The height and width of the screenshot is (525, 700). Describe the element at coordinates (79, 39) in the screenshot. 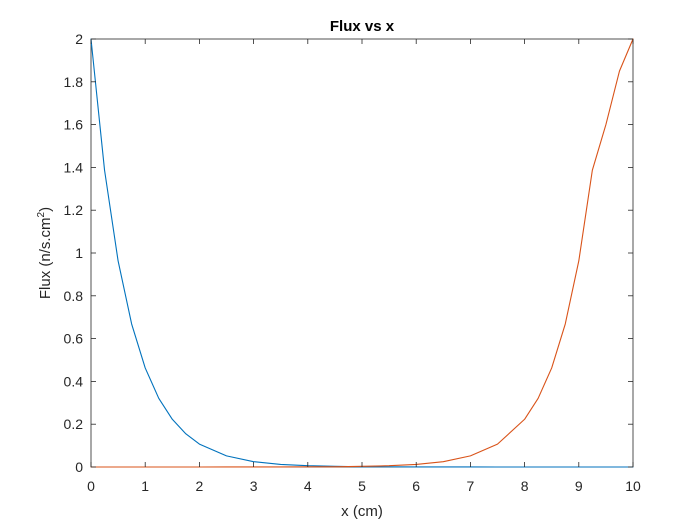

I see `y-tick-label: 2` at that location.